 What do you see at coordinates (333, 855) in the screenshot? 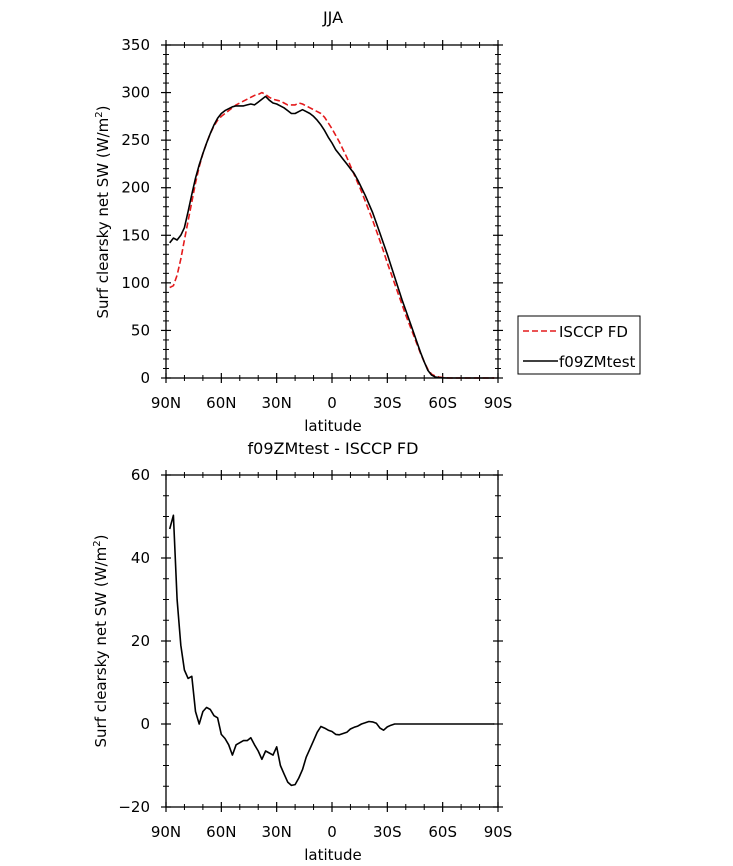
I see `bottom-panel-x-axis-label: latitude` at bounding box center [333, 855].